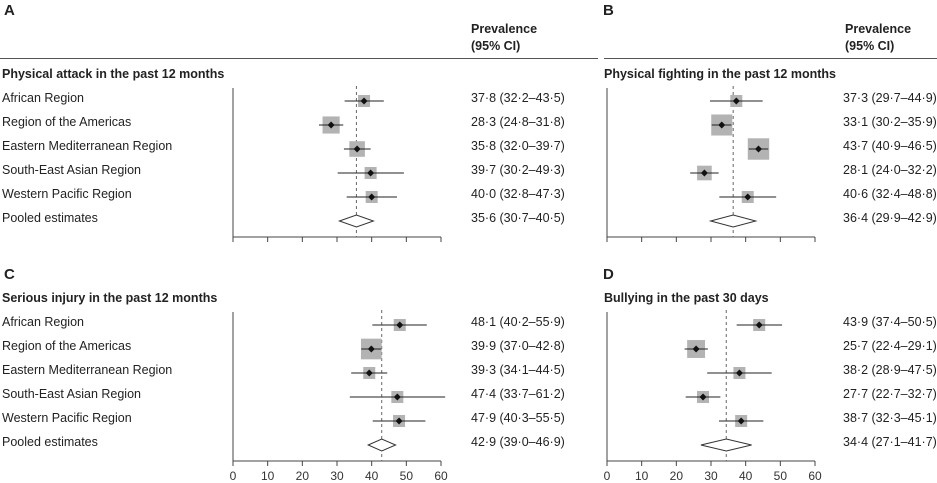  Describe the element at coordinates (890, 194) in the screenshot. I see `prevalence-value: 40·6 (32·4–48·8)` at that location.